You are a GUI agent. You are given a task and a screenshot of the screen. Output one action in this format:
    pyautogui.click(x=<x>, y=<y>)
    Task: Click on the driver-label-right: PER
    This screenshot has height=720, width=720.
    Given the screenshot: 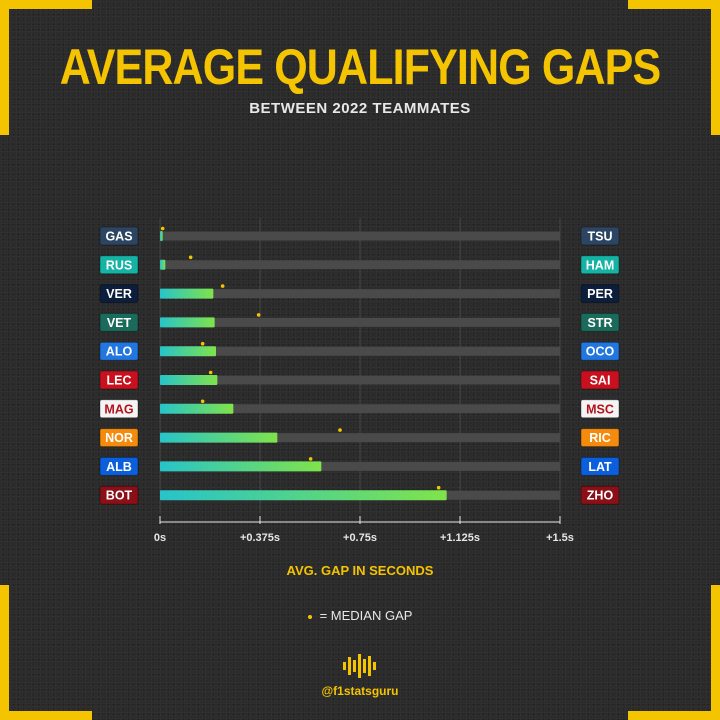 What is the action you would take?
    pyautogui.click(x=600, y=294)
    